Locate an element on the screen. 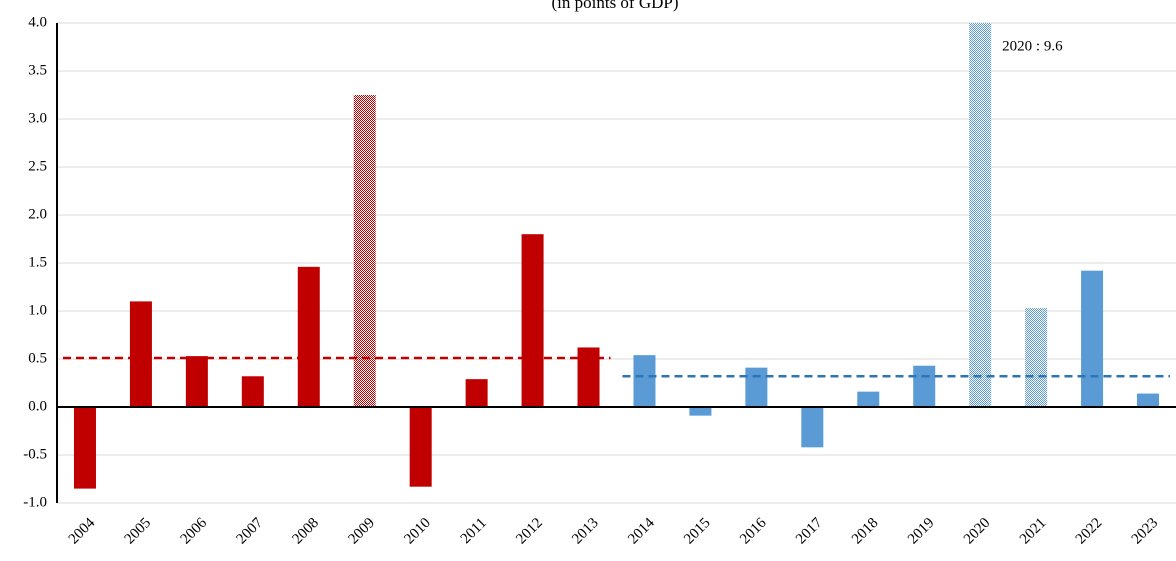  x-tick-label: 2020 is located at coordinates (977, 531).